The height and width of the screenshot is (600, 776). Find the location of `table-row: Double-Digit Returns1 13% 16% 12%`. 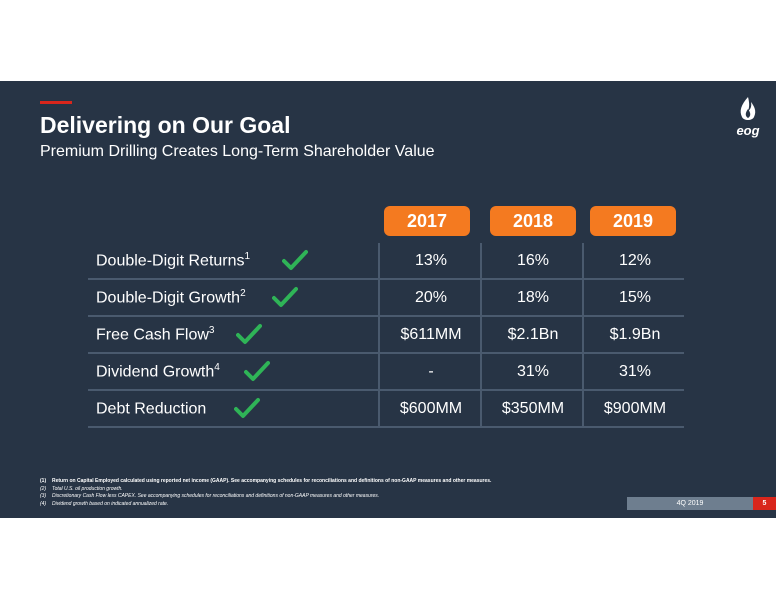

table-row: Double-Digit Returns1 13% 16% 12% is located at coordinates (386, 261).